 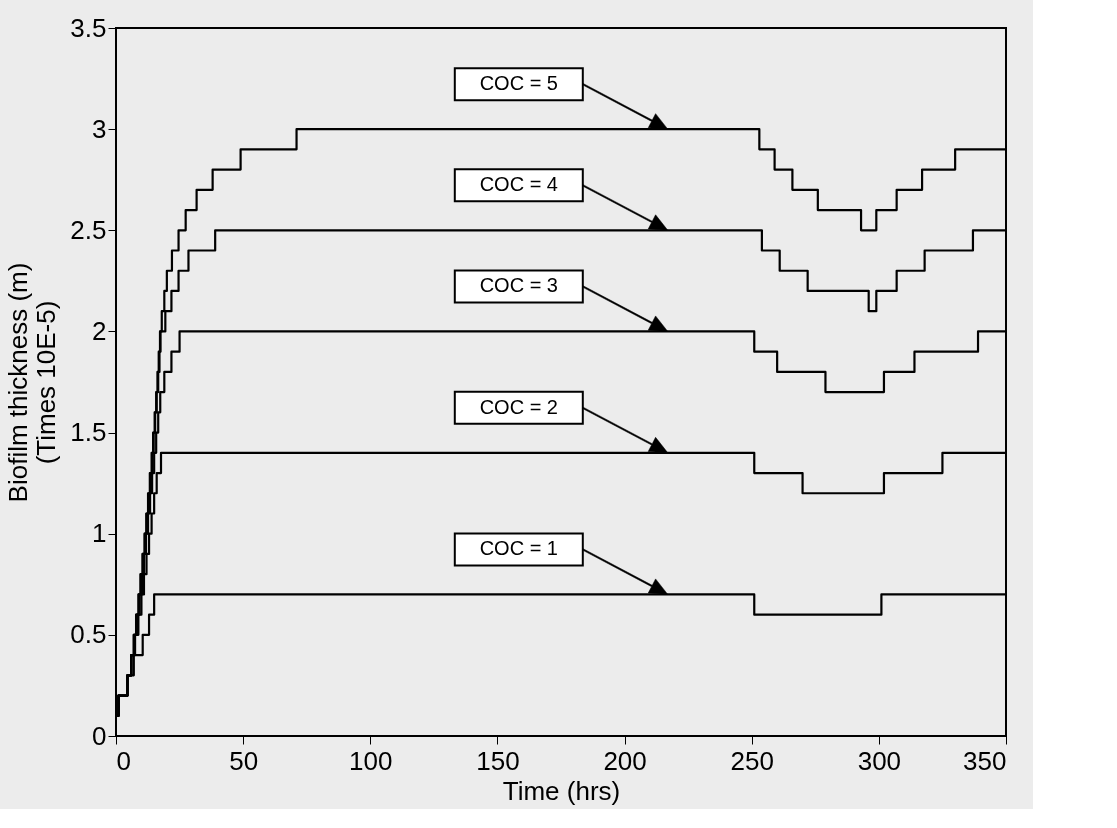 I want to click on series-label: COC = 4, so click(x=518, y=184).